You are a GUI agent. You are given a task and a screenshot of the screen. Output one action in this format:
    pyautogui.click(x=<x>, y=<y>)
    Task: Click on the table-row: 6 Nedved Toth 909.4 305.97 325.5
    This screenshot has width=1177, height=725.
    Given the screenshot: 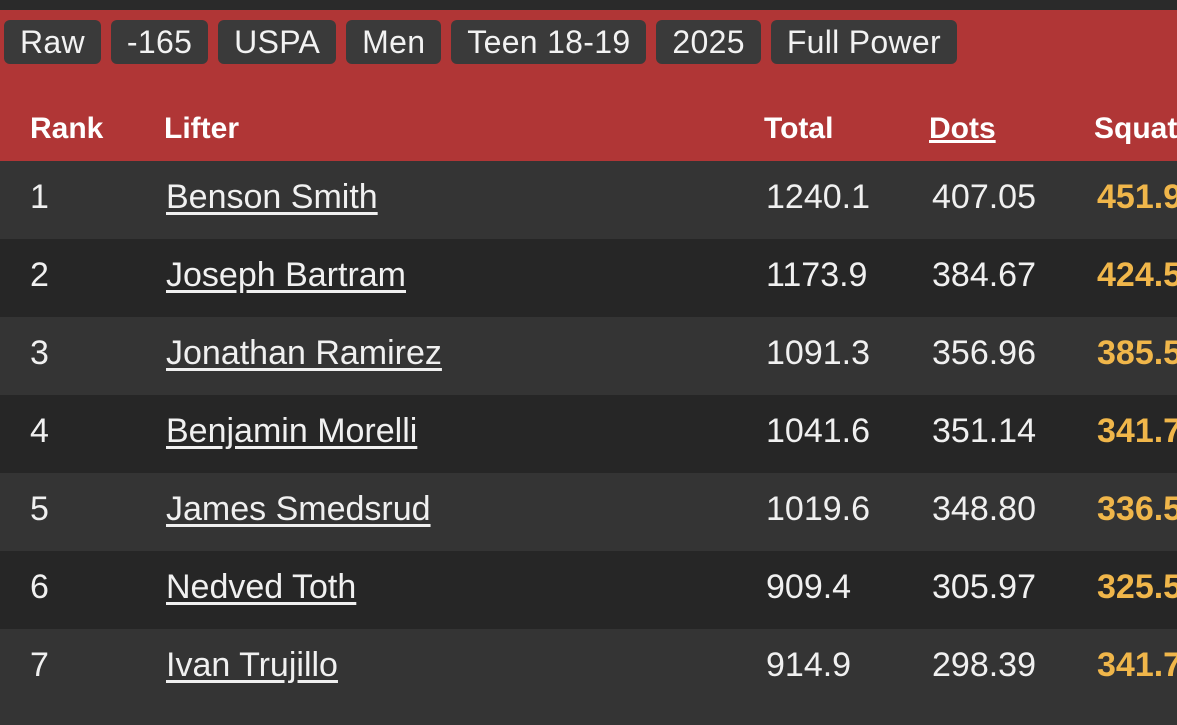 What is the action you would take?
    pyautogui.click(x=588, y=590)
    